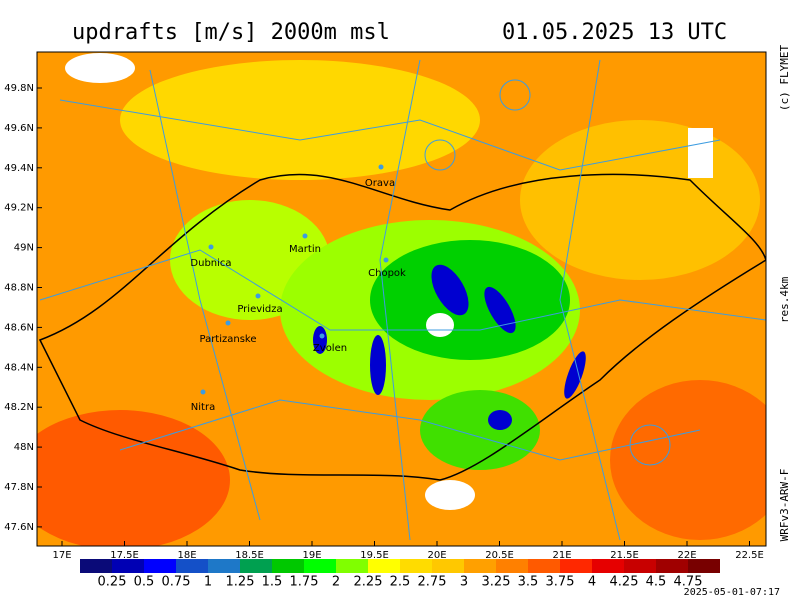 The image size is (800, 600). What do you see at coordinates (61, 555) in the screenshot?
I see `lon-tick-label: 17E` at bounding box center [61, 555].